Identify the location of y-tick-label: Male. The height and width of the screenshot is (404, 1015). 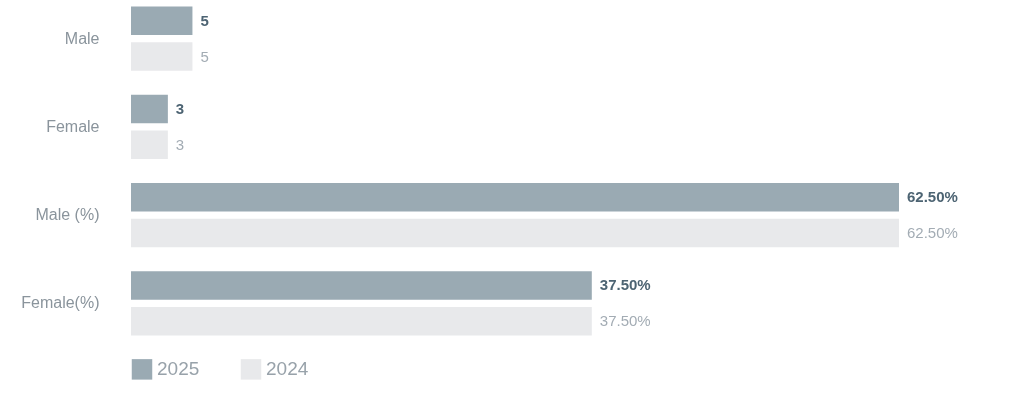
(82, 38).